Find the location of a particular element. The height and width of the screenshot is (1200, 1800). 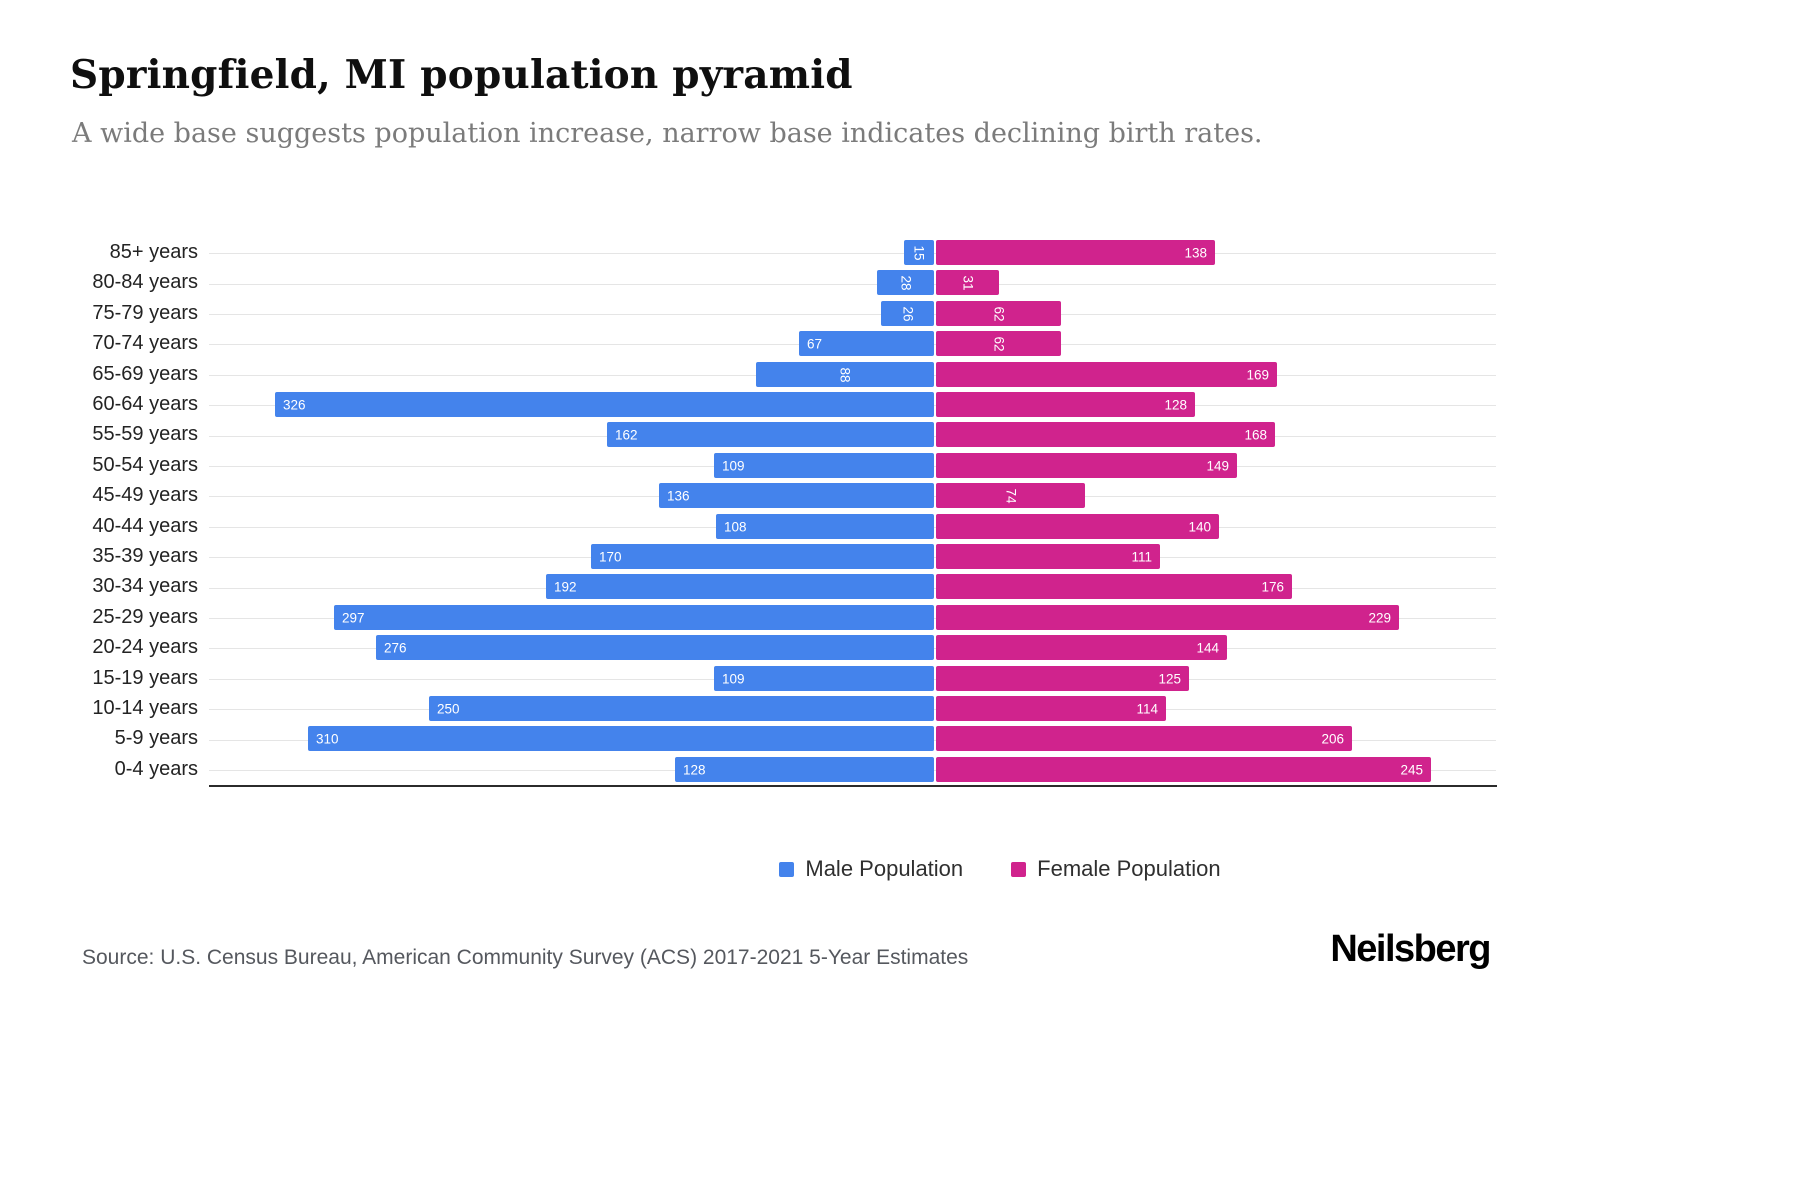

x-axis-line is located at coordinates (853, 786).